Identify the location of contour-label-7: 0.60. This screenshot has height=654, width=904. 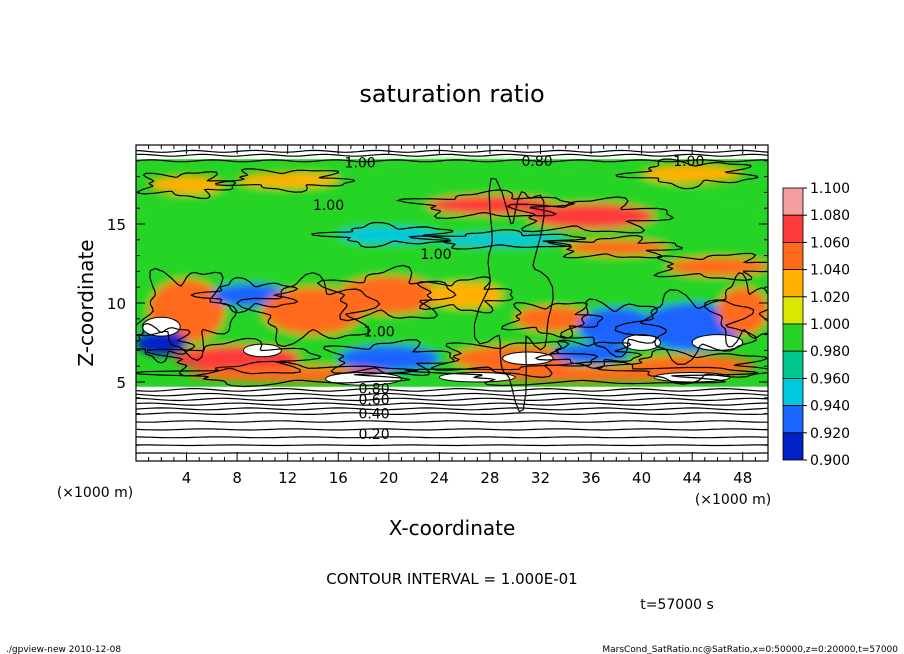
(373, 400).